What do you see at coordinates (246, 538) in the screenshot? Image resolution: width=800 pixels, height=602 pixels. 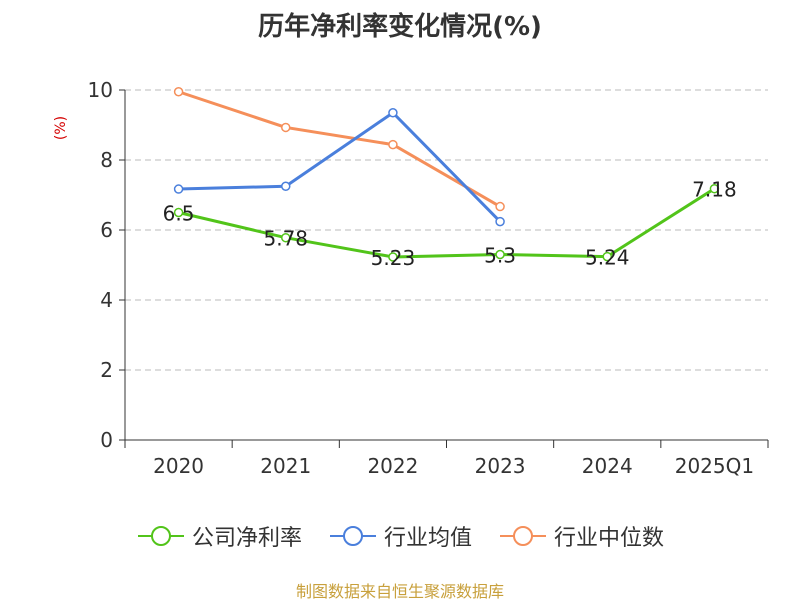 I see `legend-label: 公司净利率` at bounding box center [246, 538].